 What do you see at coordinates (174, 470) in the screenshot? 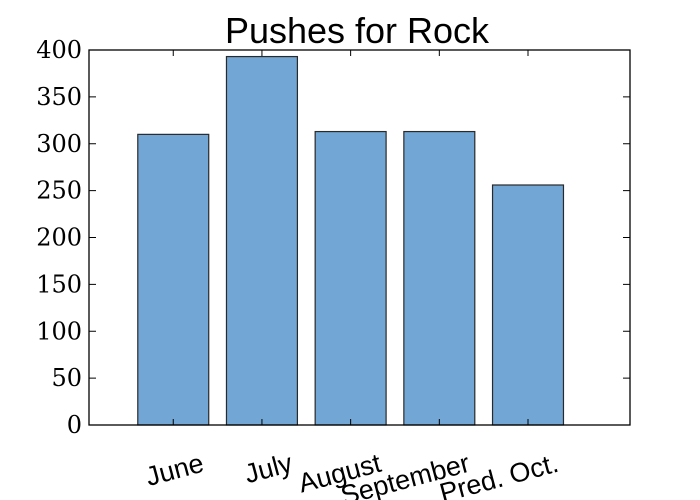
I see `x-tick-label: June` at bounding box center [174, 470].